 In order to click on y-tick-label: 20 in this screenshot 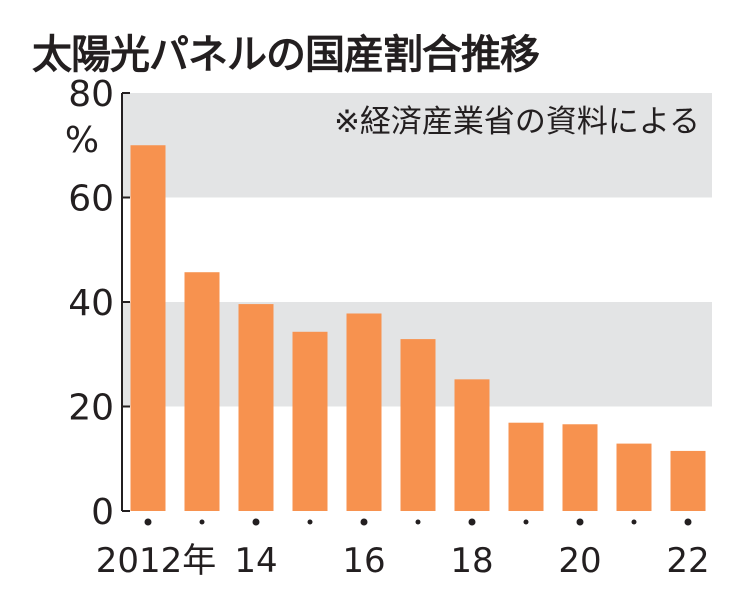, I will do `click(91, 408)`.